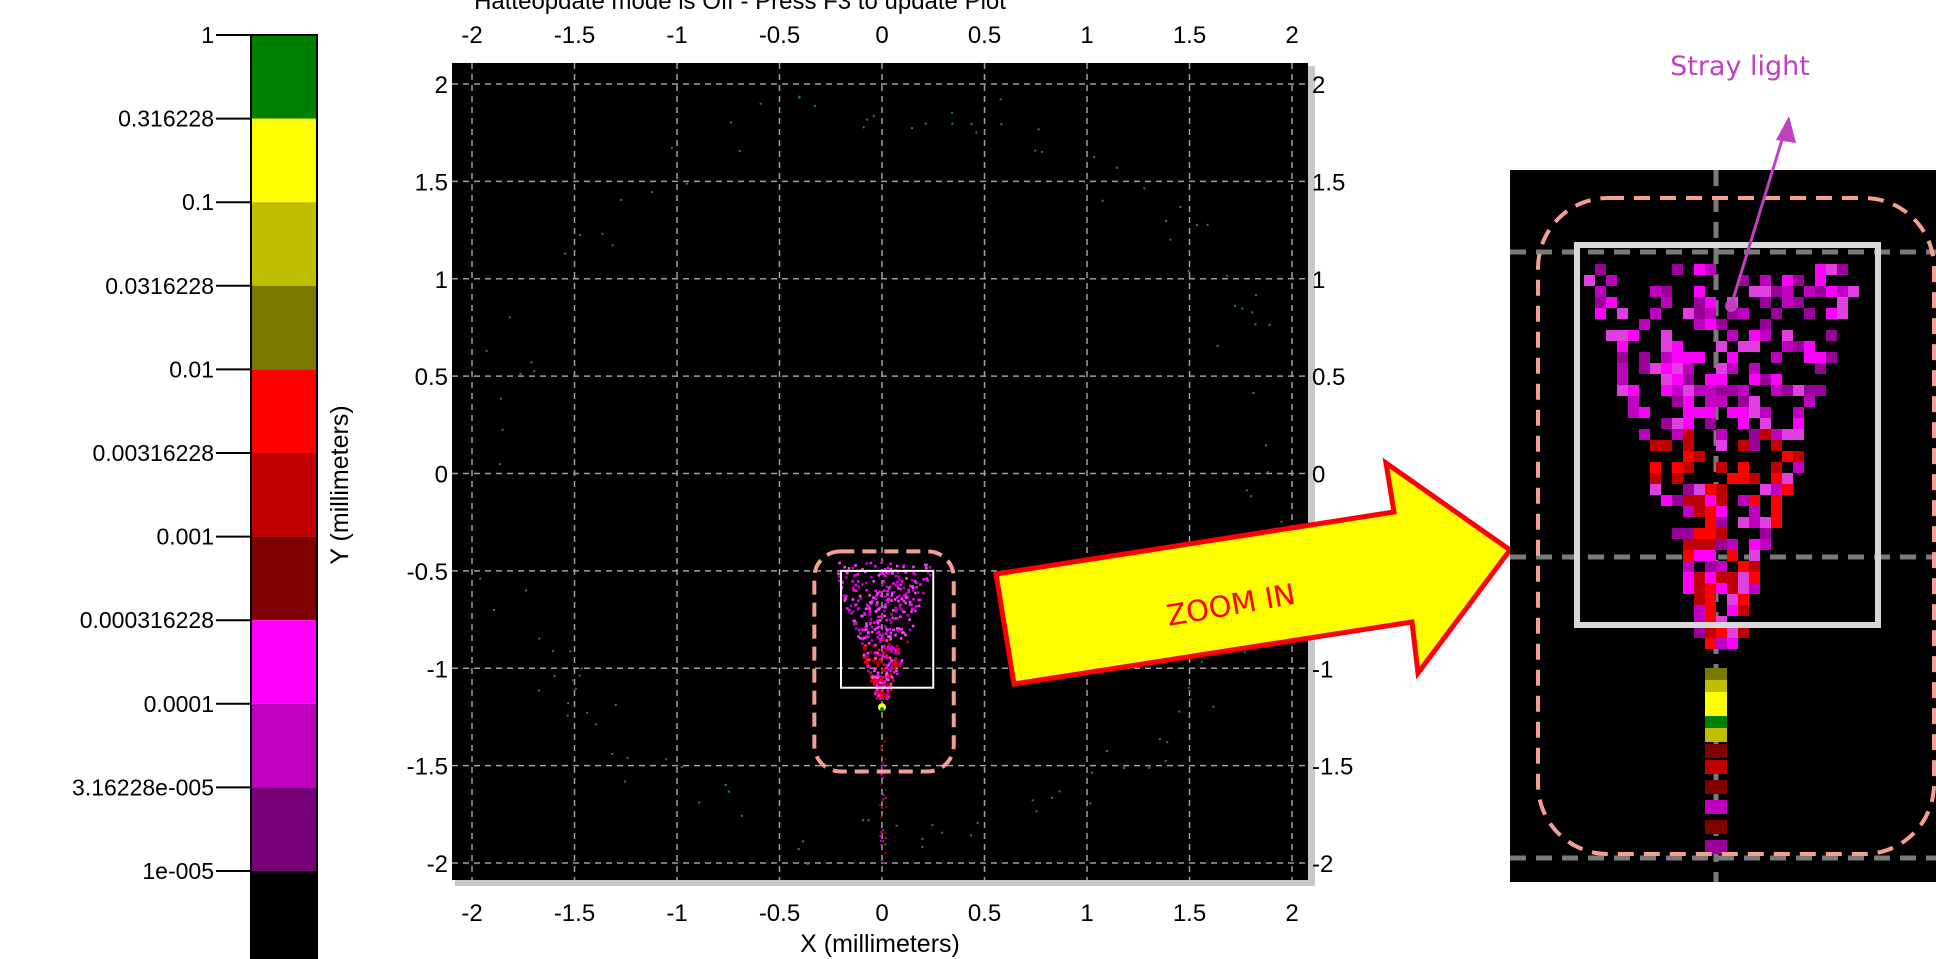 The width and height of the screenshot is (1936, 959). Describe the element at coordinates (1311, 474) in the screenshot. I see `plot-shadow-right` at that location.